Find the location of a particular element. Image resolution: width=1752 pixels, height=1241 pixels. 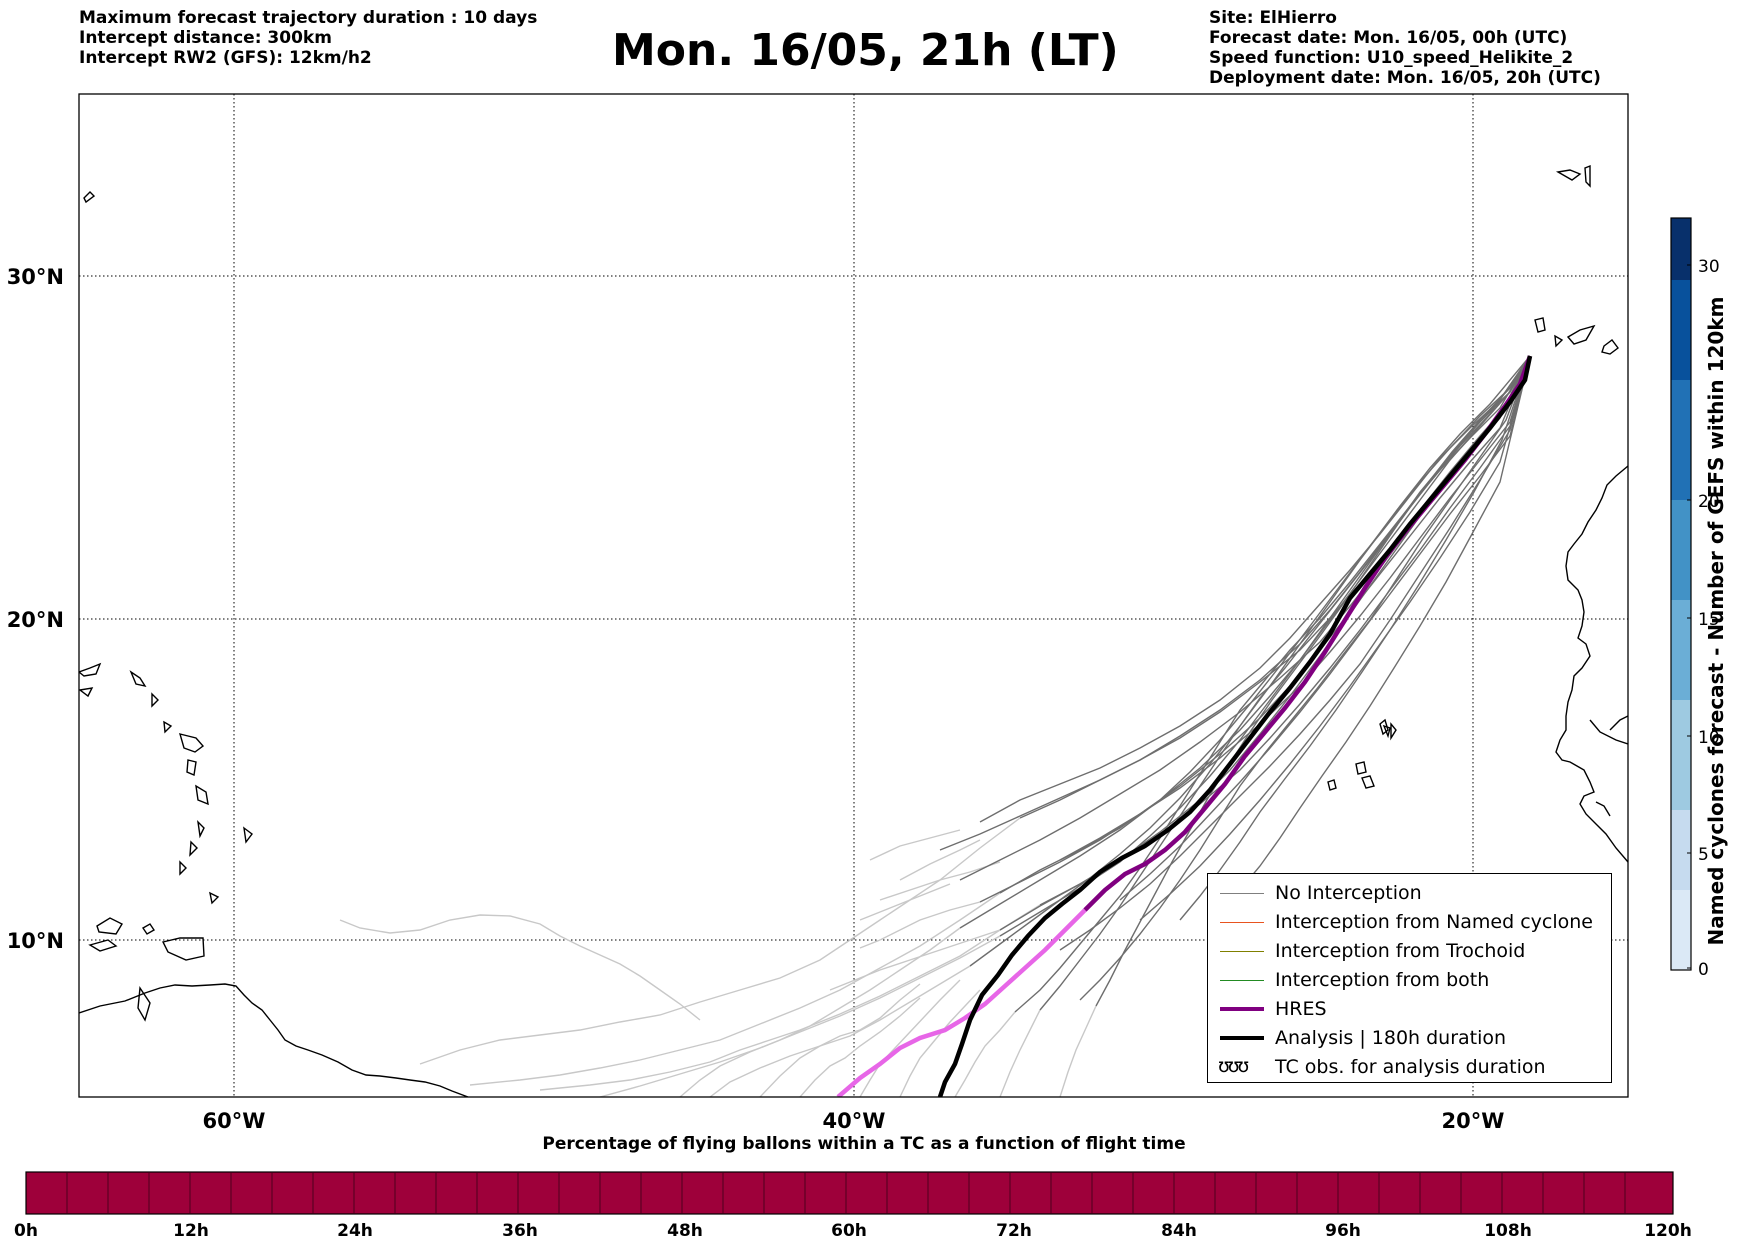

time-tick-60h: 60h is located at coordinates (849, 1231).